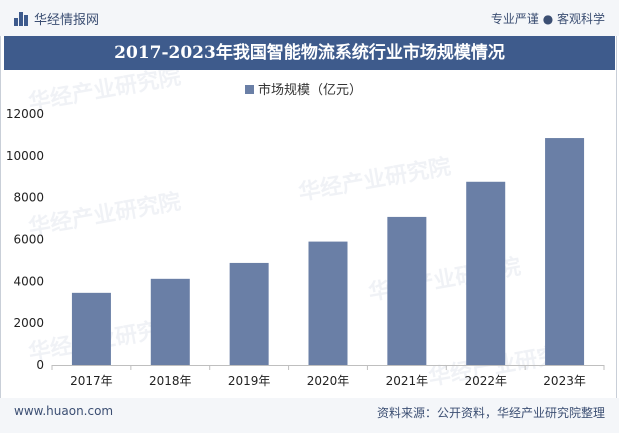  Describe the element at coordinates (309, 18) in the screenshot. I see `header-bar: 华经情报网 专业严谨 ● 客观科学` at that location.